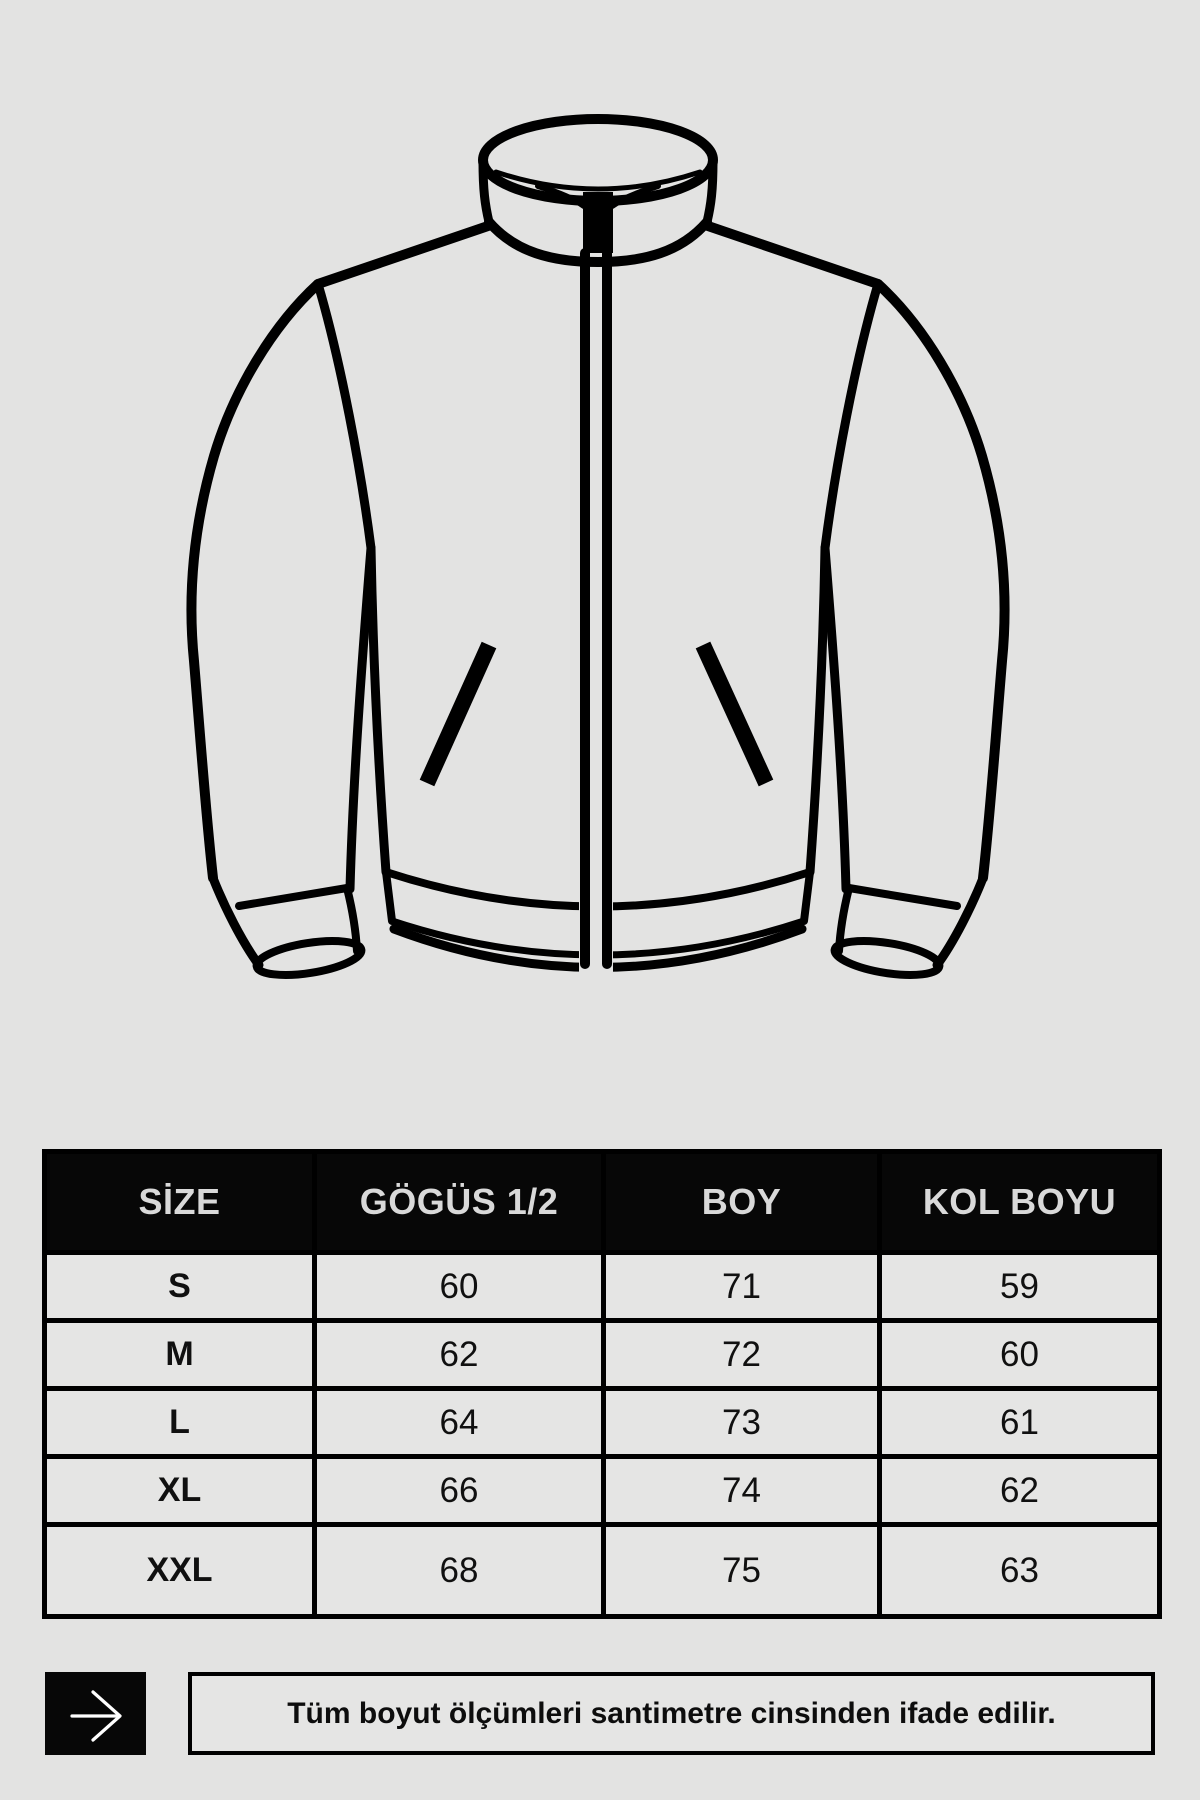 Image resolution: width=1200 pixels, height=1800 pixels. I want to click on table-row-l: L 64 73 61, so click(602, 1422).